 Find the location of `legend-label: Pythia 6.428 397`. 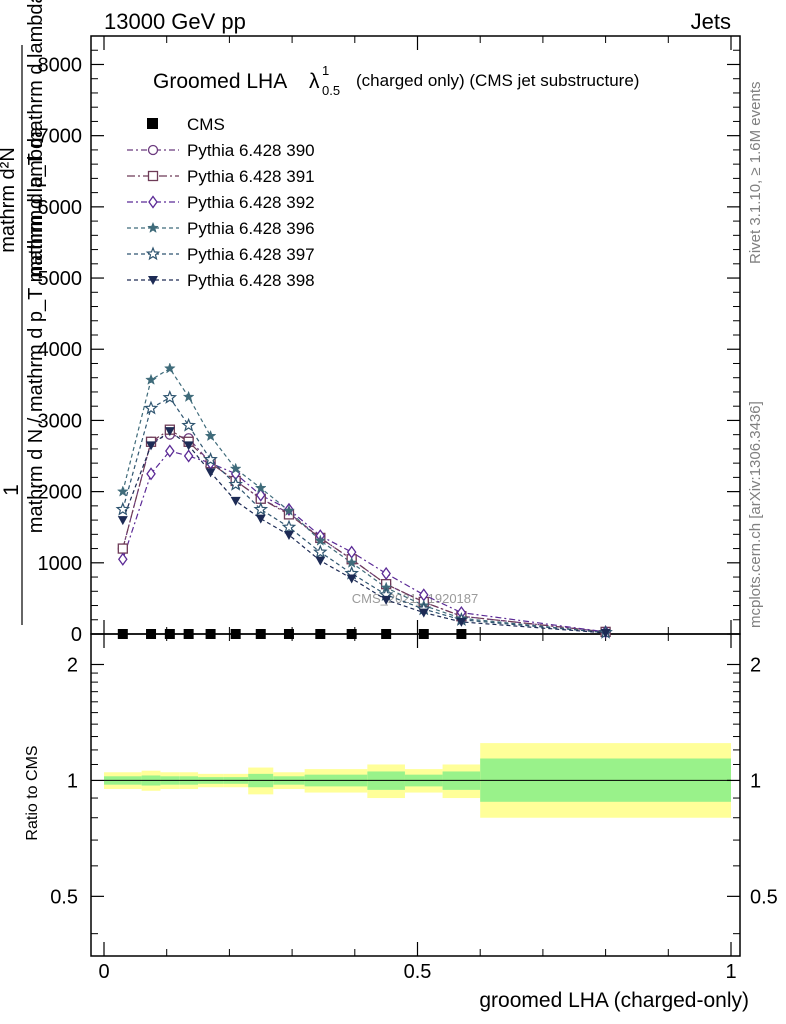

legend-label: Pythia 6.428 397 is located at coordinates (251, 254).